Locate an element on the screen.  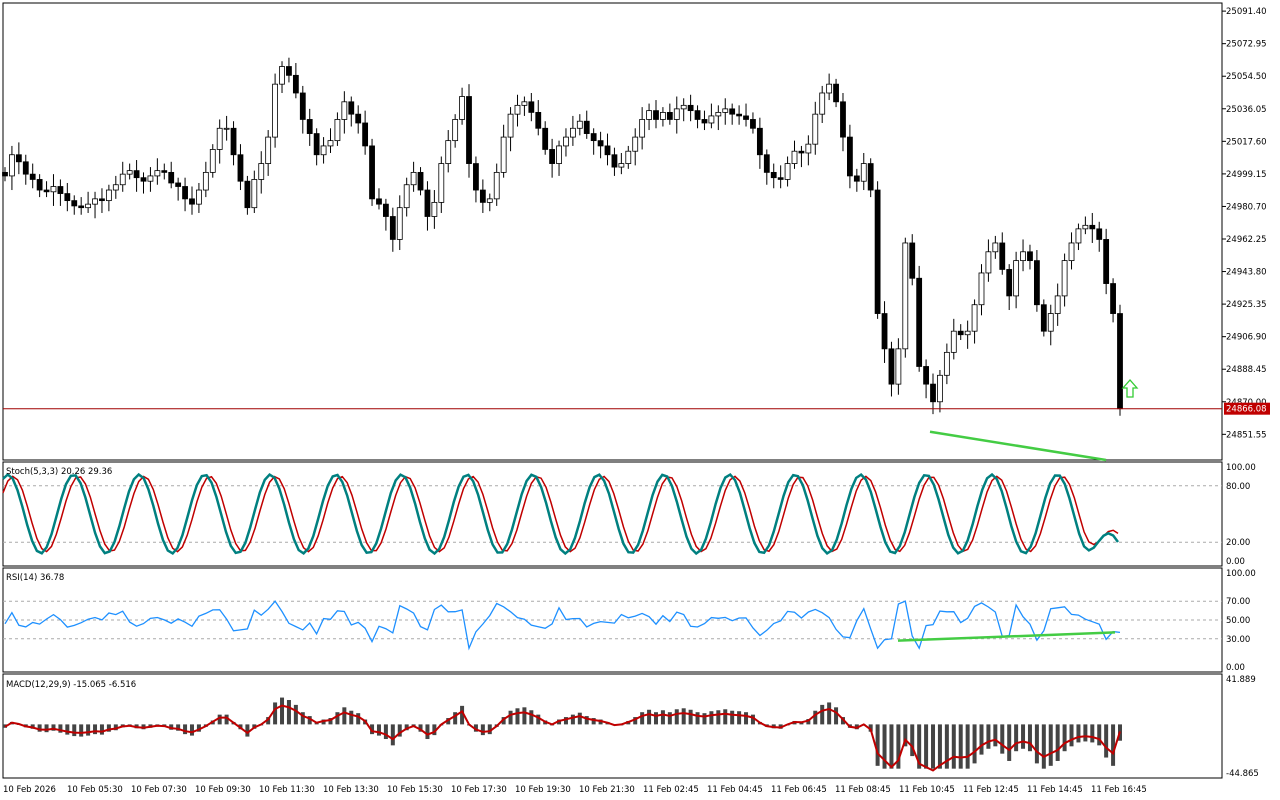
time-tick-label: 11 Feb 16:45 is located at coordinates (1119, 790).